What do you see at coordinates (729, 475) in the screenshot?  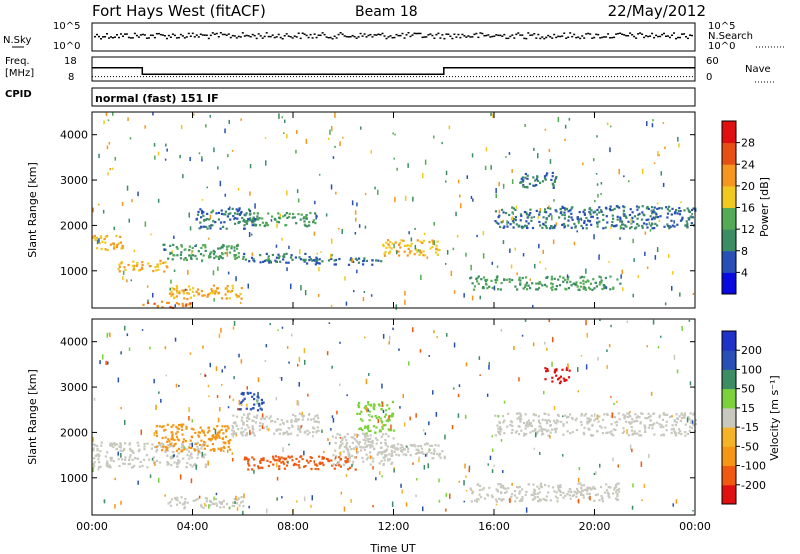 I see `colorbar-swatch` at bounding box center [729, 475].